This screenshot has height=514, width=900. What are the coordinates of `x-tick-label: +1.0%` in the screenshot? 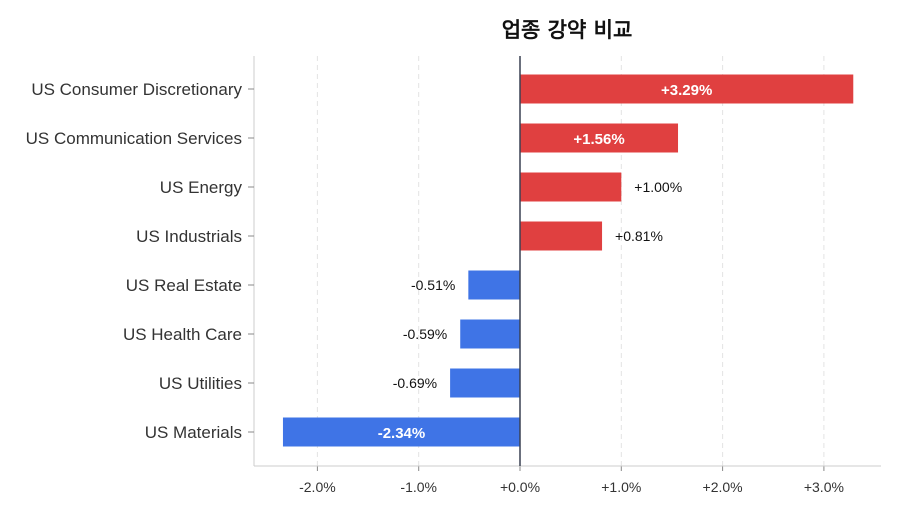 It's located at (621, 487).